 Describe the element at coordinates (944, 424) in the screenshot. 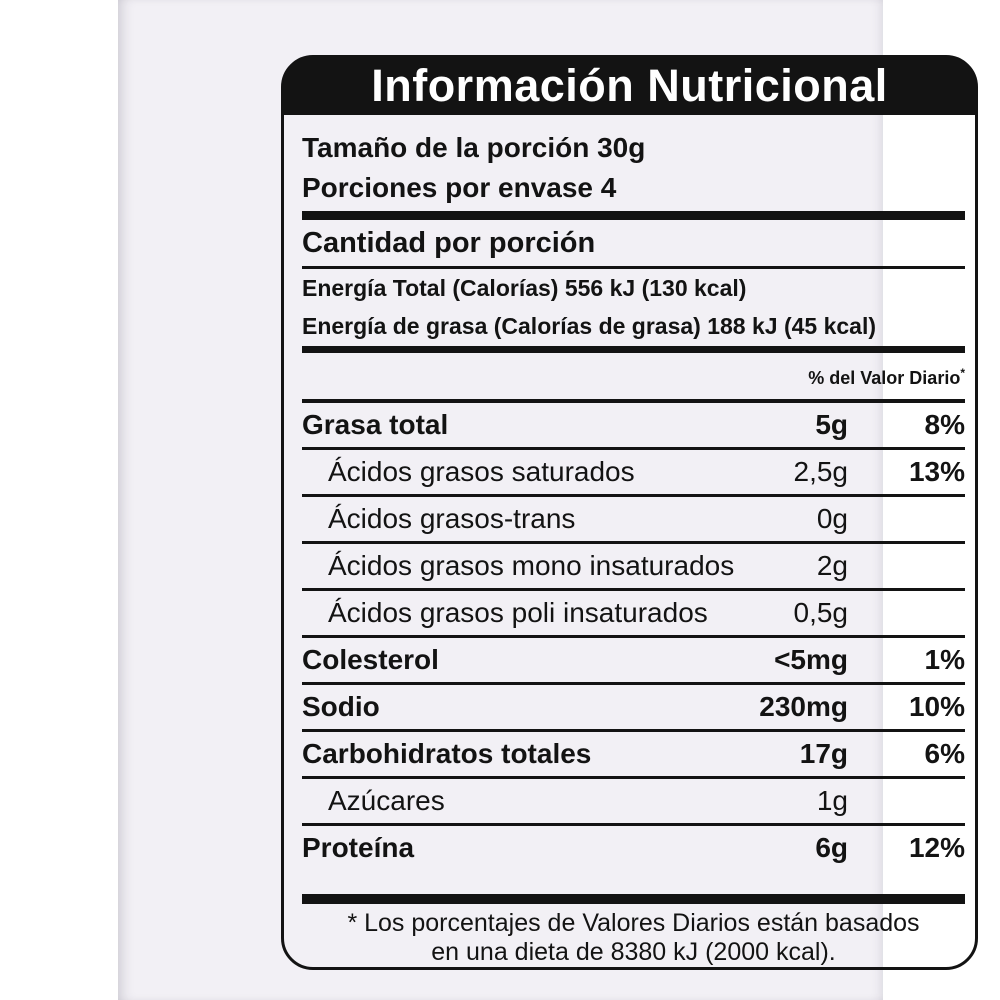

I see `nutrient-dv: 8%` at that location.